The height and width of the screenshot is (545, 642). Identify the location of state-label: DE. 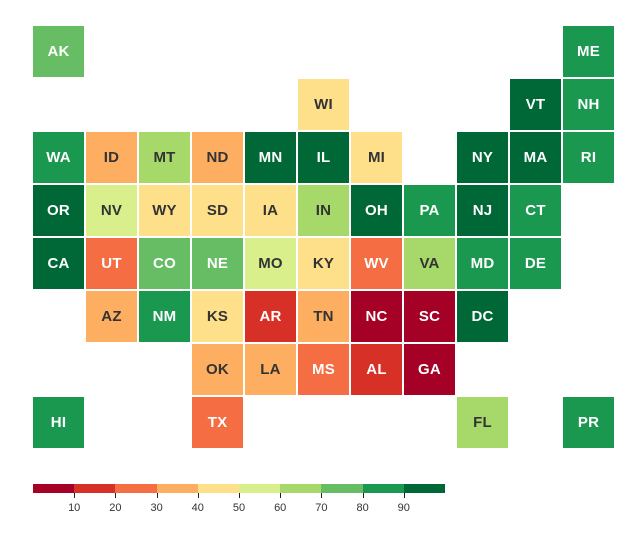
(535, 263).